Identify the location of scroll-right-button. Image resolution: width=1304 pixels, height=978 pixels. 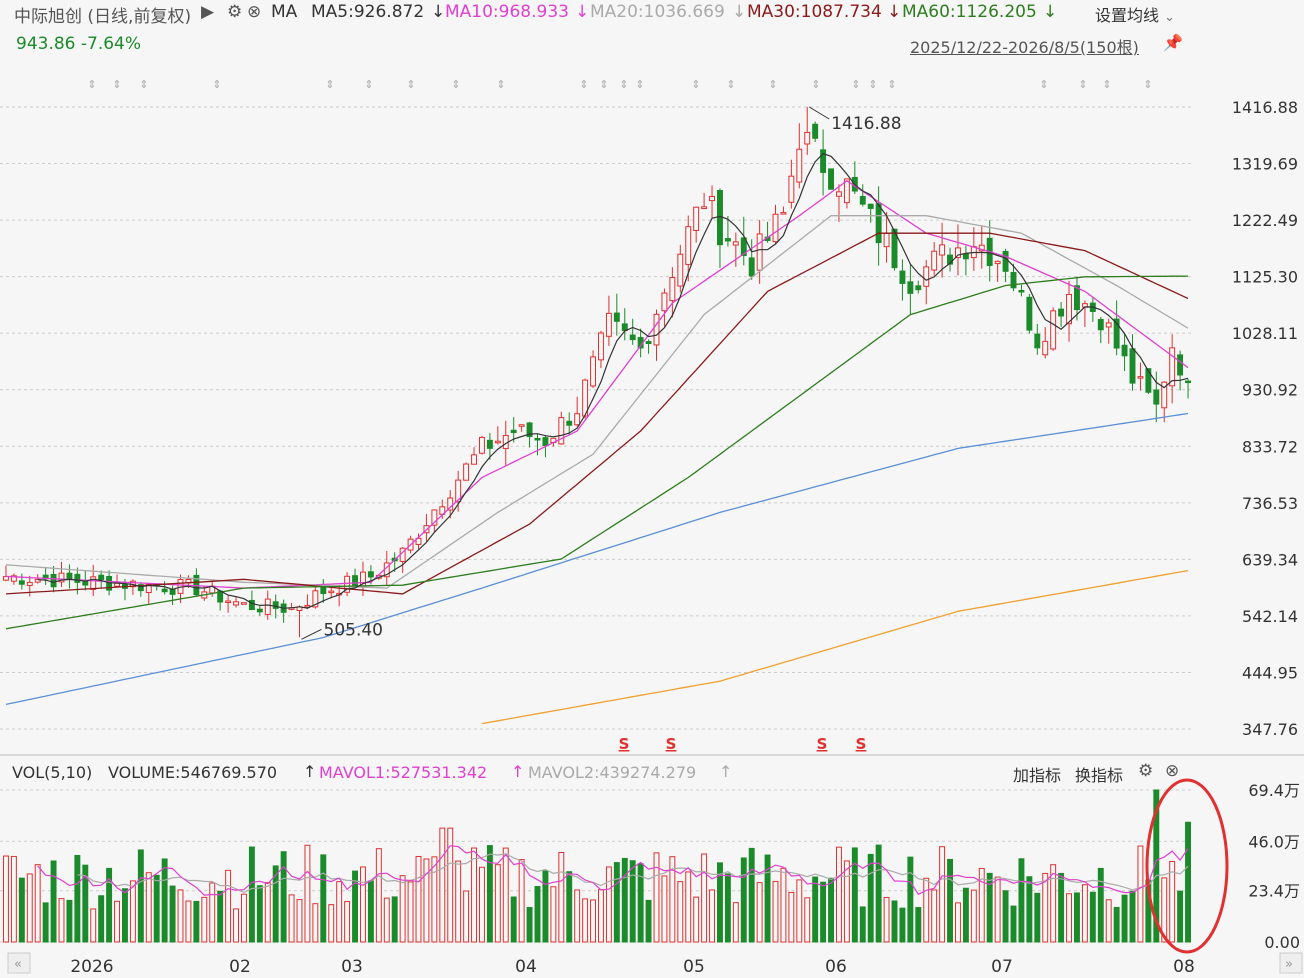
(1291, 963).